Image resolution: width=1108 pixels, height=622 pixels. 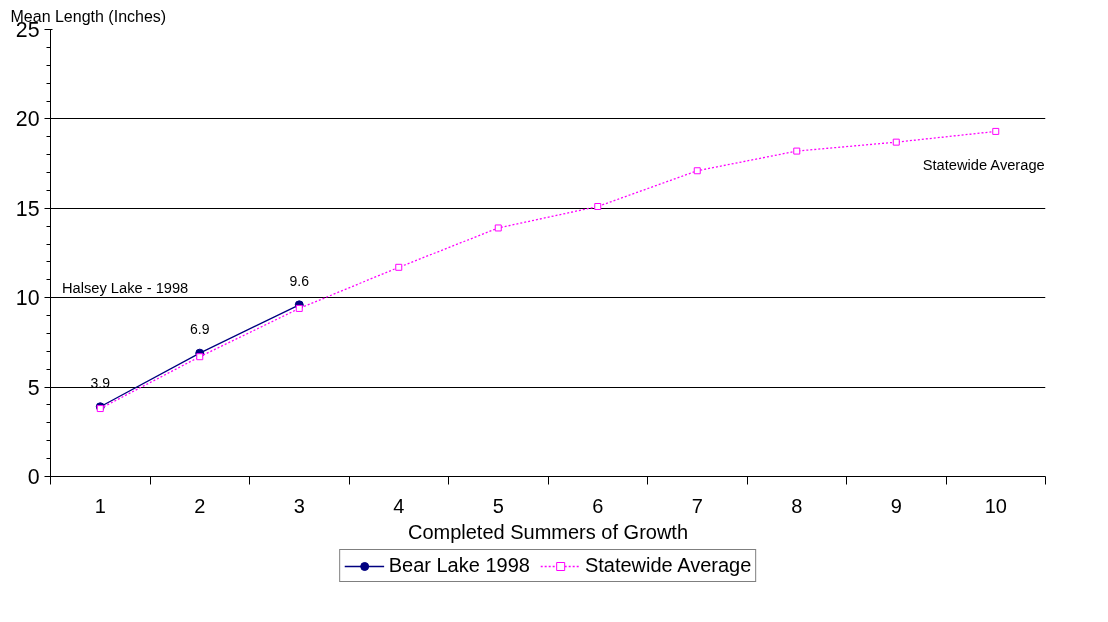 I want to click on x-tick-label: 5, so click(x=498, y=505).